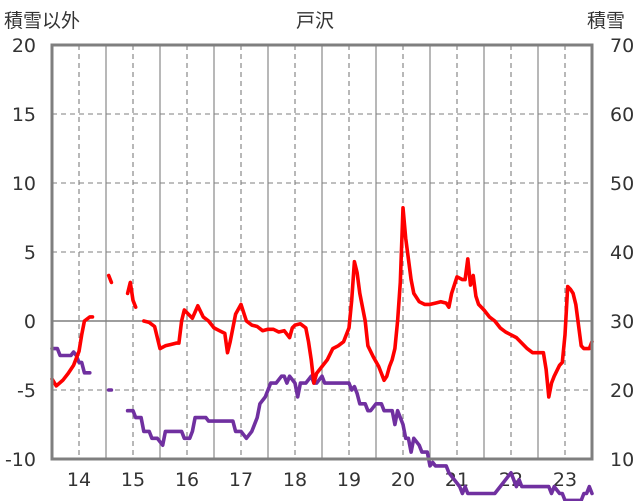  What do you see at coordinates (24, 184) in the screenshot?
I see `y-tick-left: 10` at bounding box center [24, 184].